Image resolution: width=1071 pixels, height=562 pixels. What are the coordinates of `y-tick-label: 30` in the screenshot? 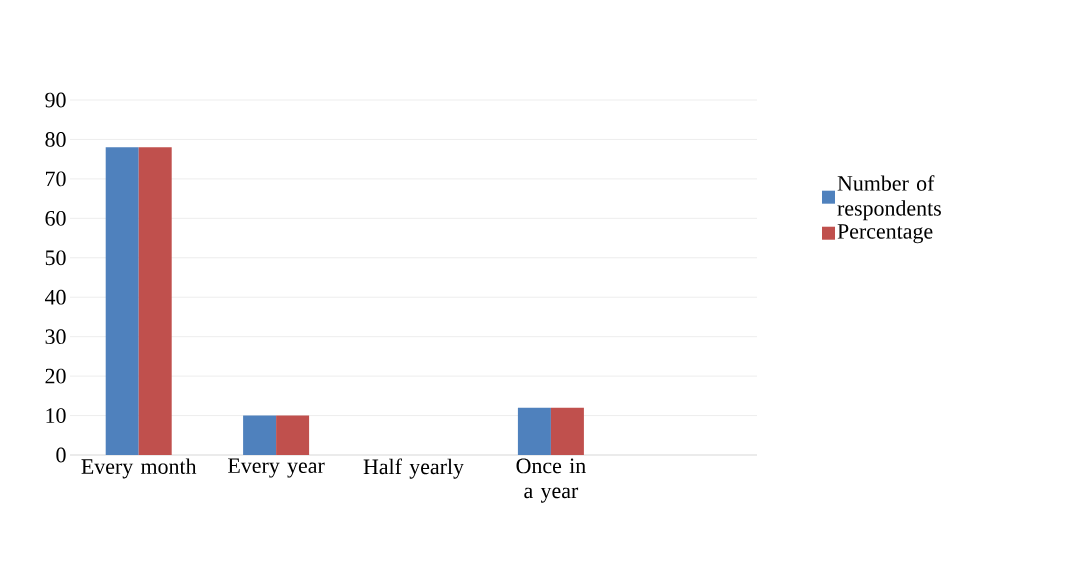 It's located at (55, 337).